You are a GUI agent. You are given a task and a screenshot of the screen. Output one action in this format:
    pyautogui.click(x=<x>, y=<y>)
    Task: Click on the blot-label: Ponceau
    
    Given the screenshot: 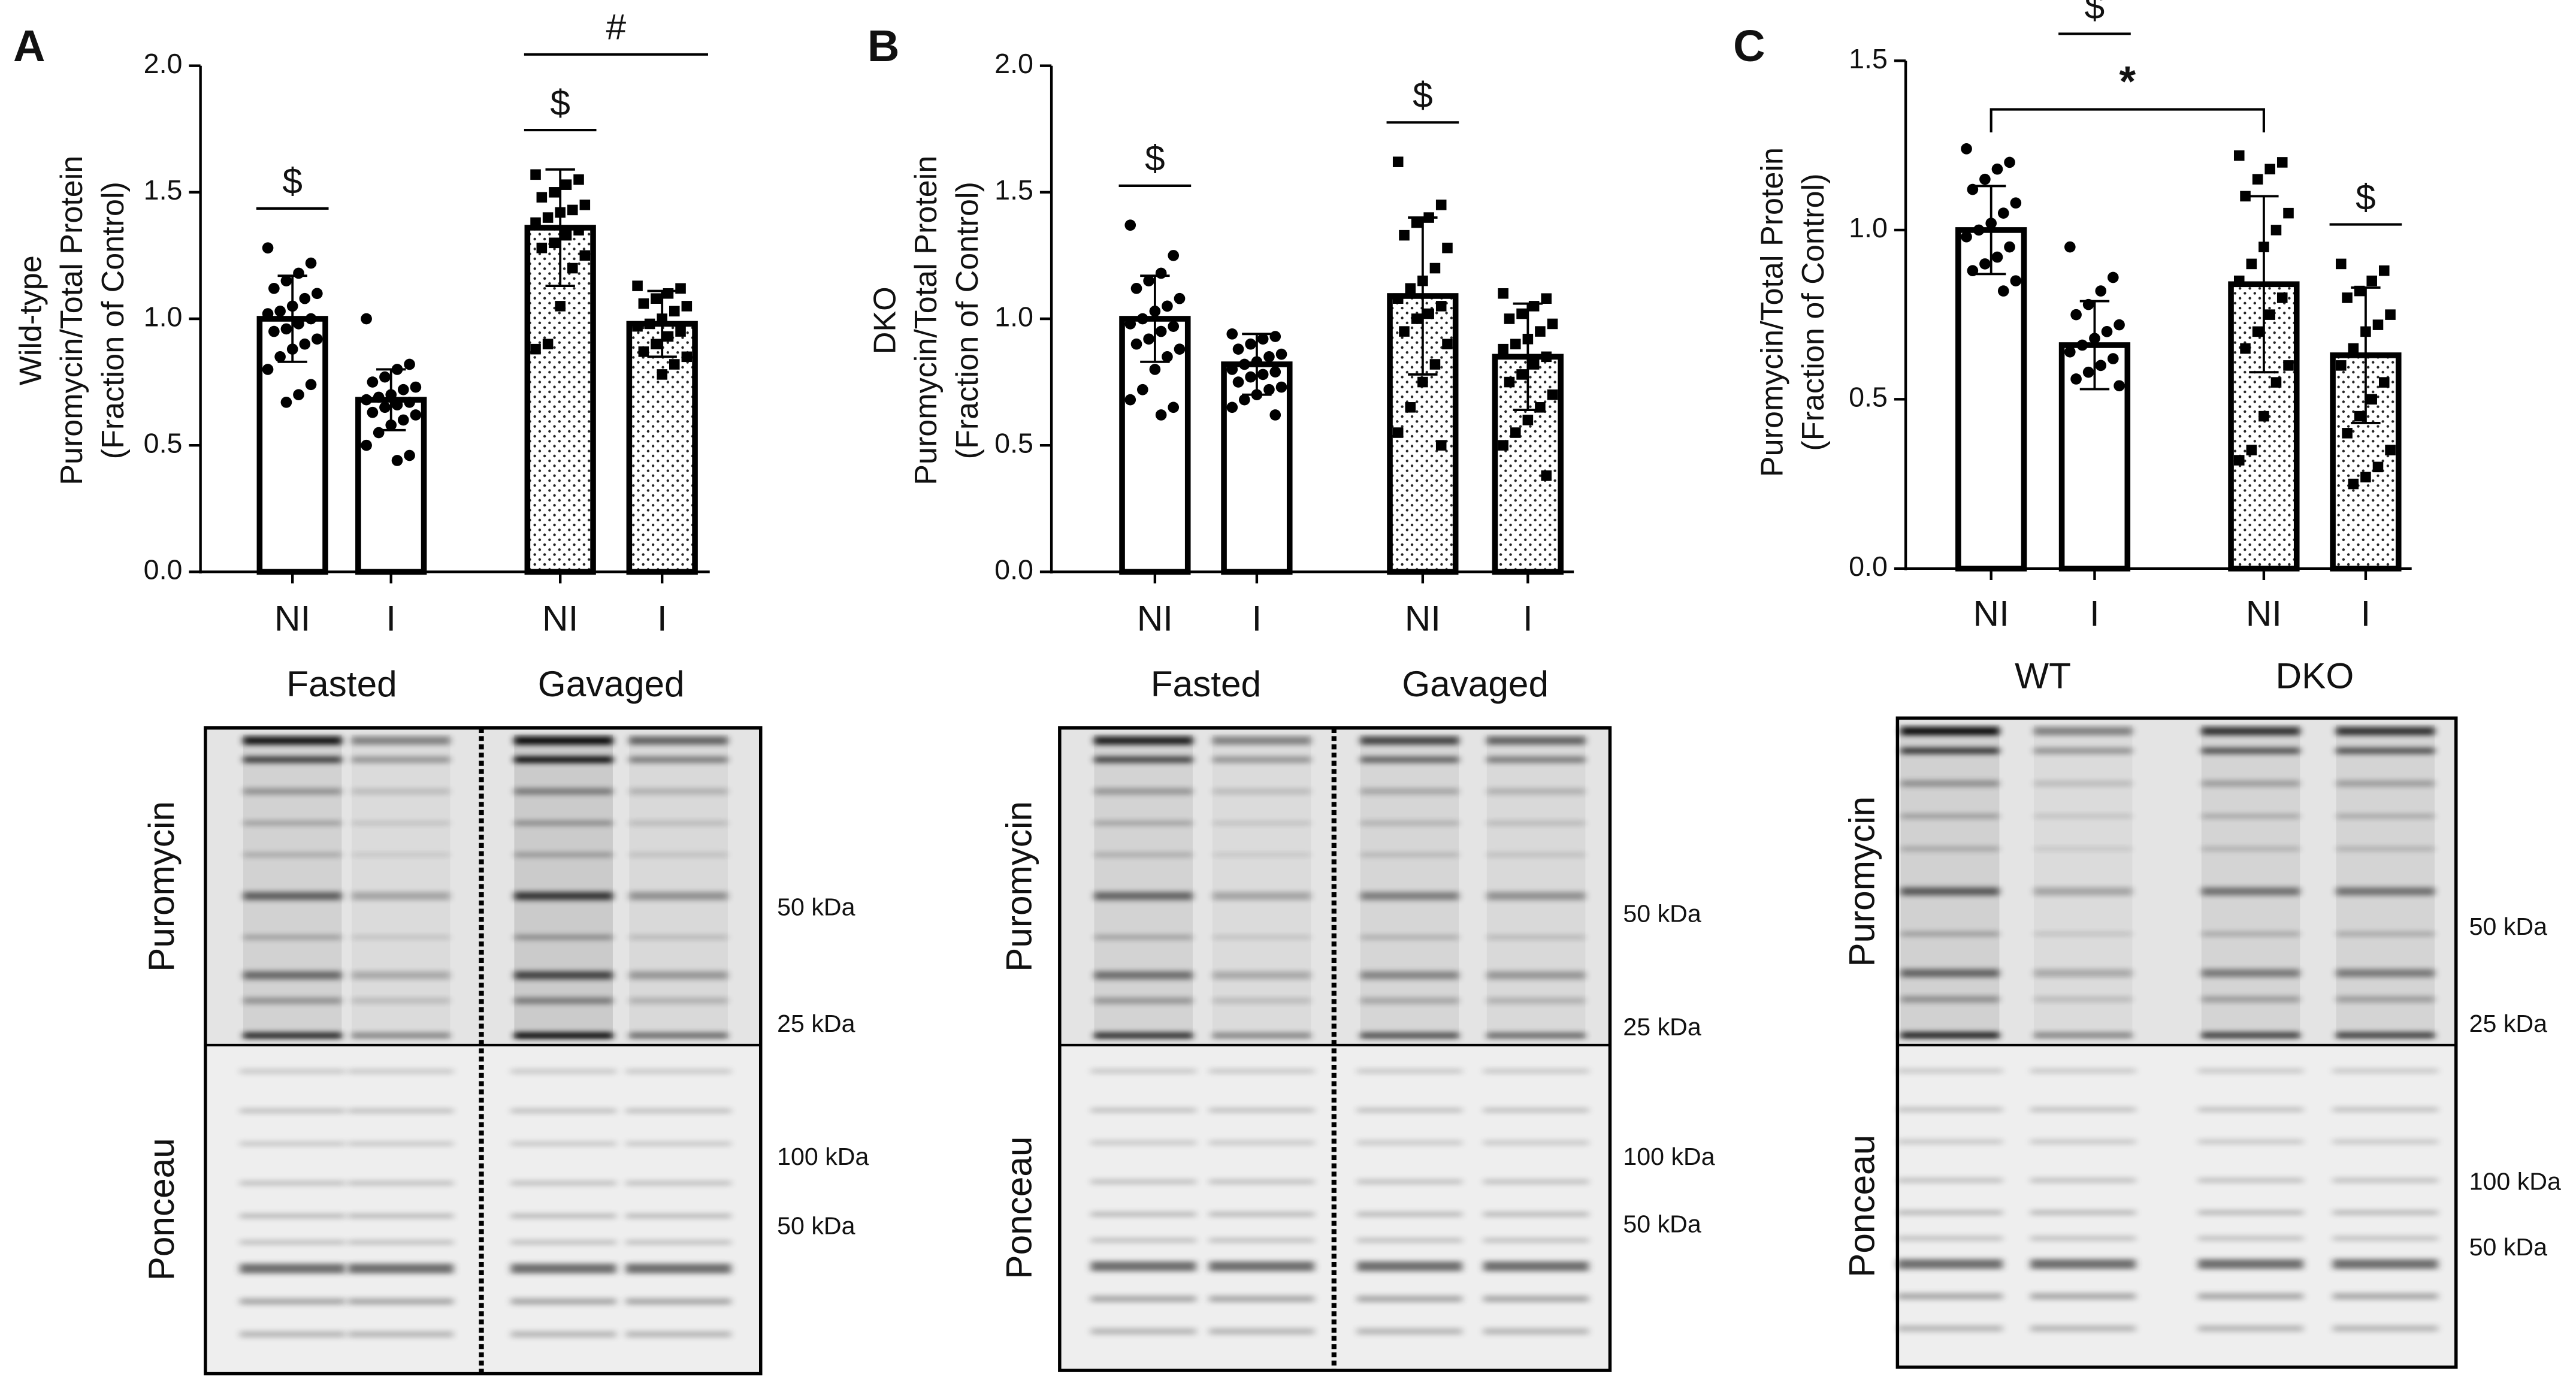 What is the action you would take?
    pyautogui.click(x=1861, y=1207)
    